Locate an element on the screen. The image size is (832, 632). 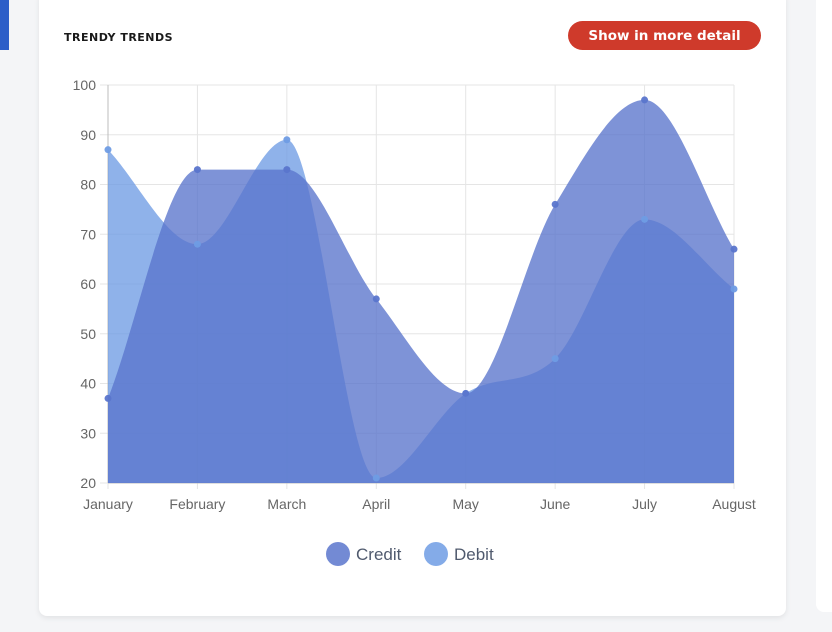
y-tick-label: 40 is located at coordinates (88, 384).